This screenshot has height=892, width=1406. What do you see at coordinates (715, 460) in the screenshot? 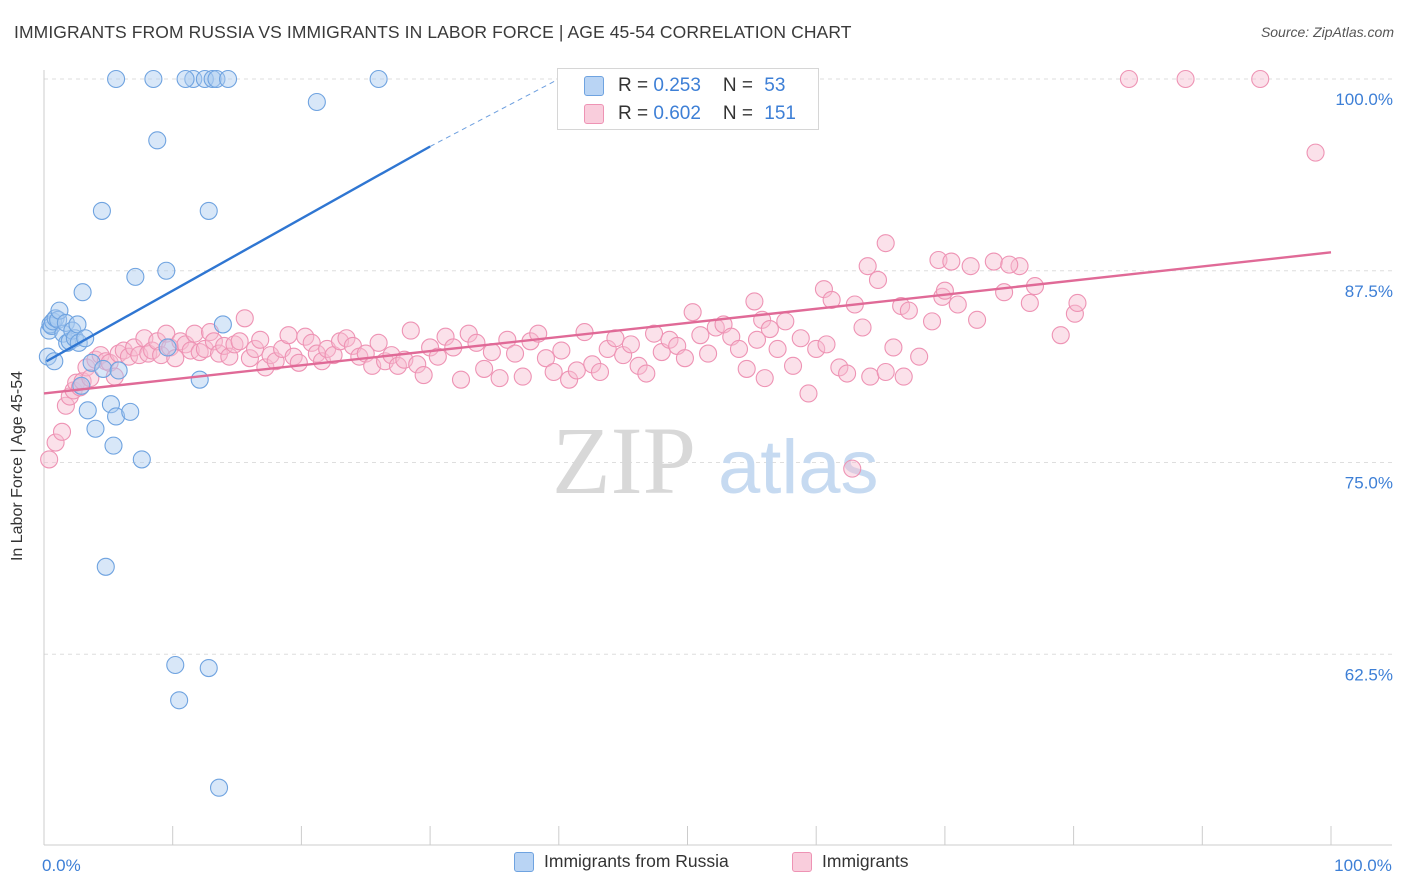
I see `watermark: ZIP atlas` at bounding box center [715, 460].